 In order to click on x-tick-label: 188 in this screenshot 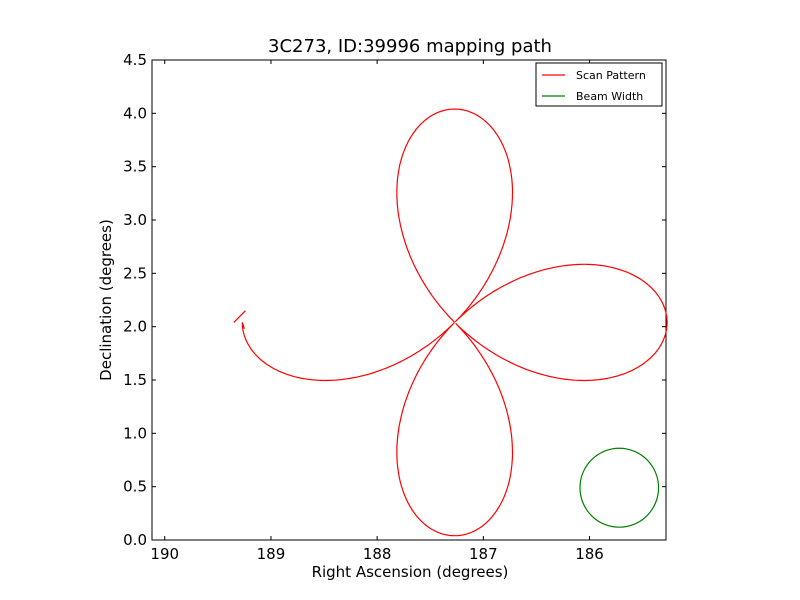, I will do `click(377, 554)`.